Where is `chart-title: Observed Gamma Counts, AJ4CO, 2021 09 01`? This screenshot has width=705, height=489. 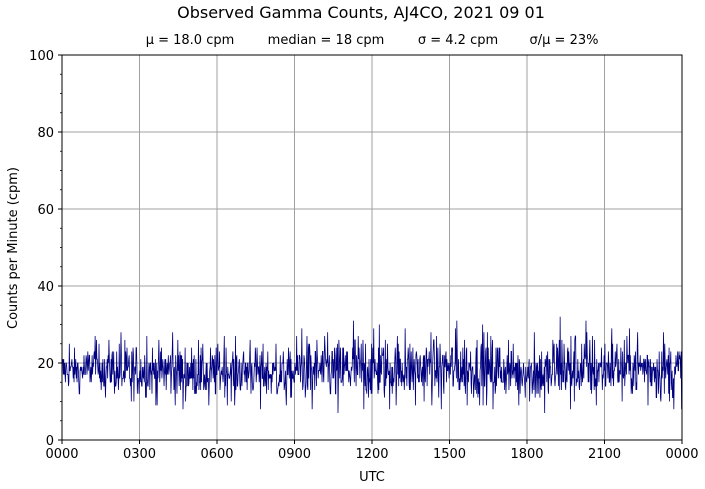
chart-title: Observed Gamma Counts, AJ4CO, 2021 09 01 is located at coordinates (361, 12).